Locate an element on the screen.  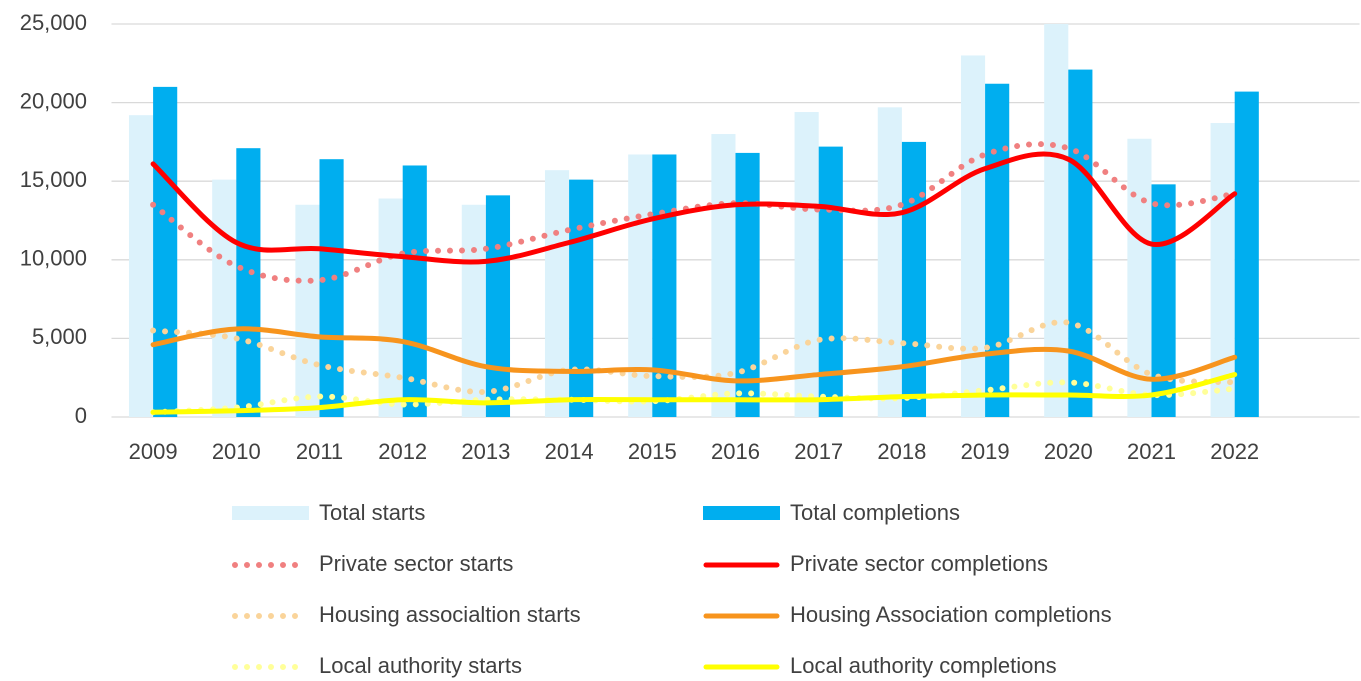
legend-label: Housing Association completions is located at coordinates (951, 614).